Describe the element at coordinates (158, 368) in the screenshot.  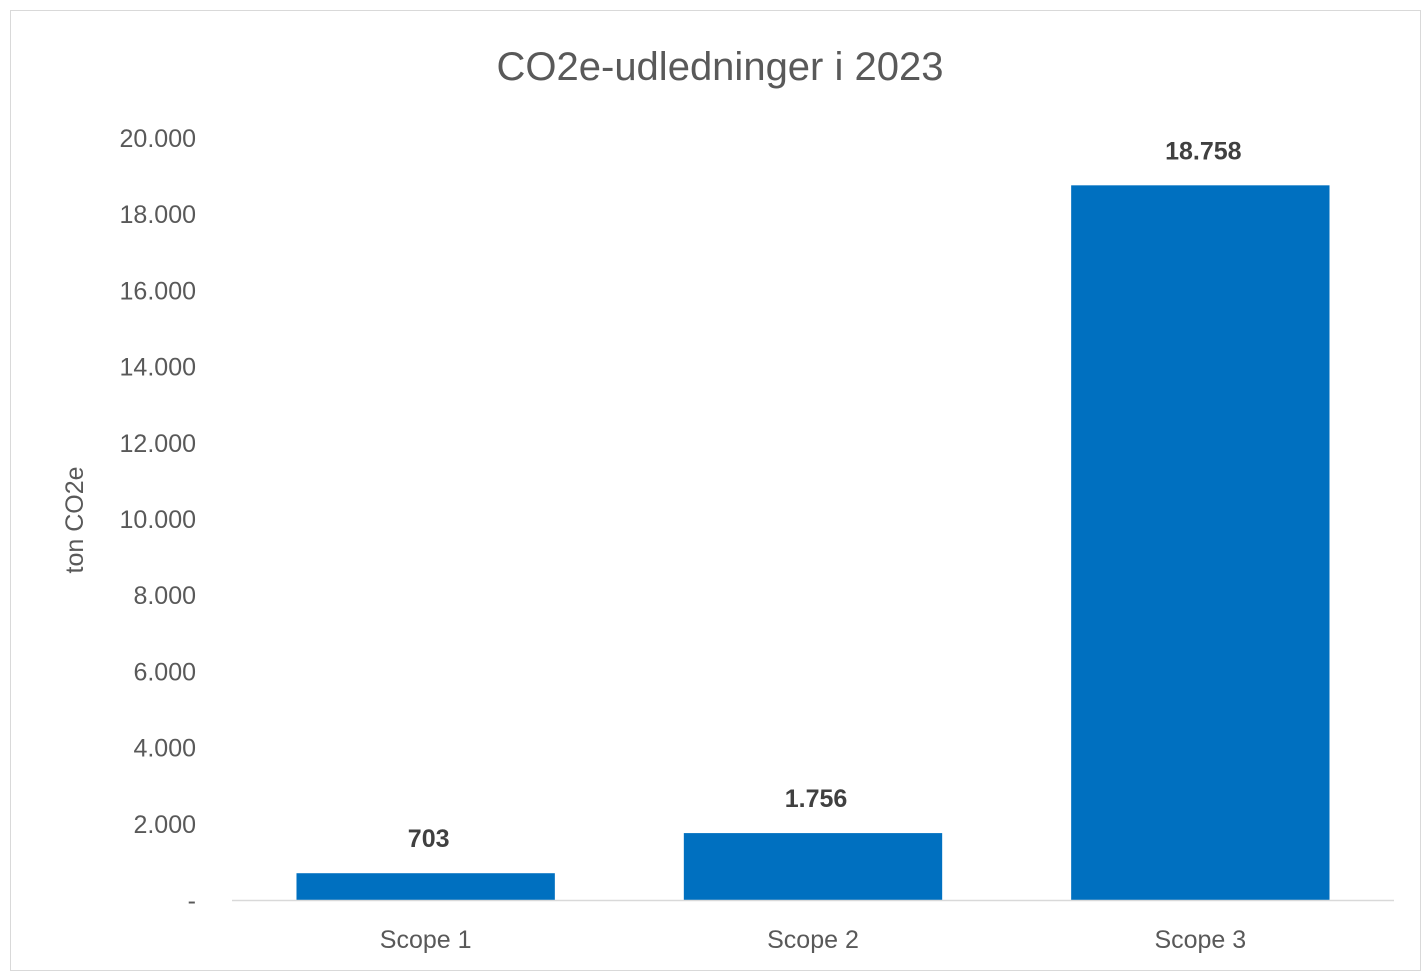
I see `y-tick-label: 14.000` at that location.